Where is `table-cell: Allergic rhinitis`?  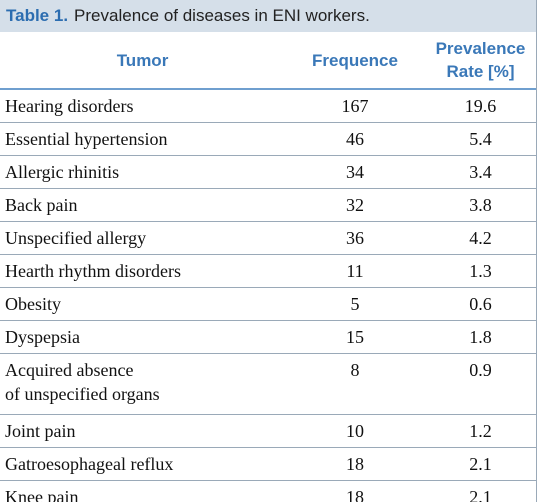
table-cell: Allergic rhinitis is located at coordinates (142, 172).